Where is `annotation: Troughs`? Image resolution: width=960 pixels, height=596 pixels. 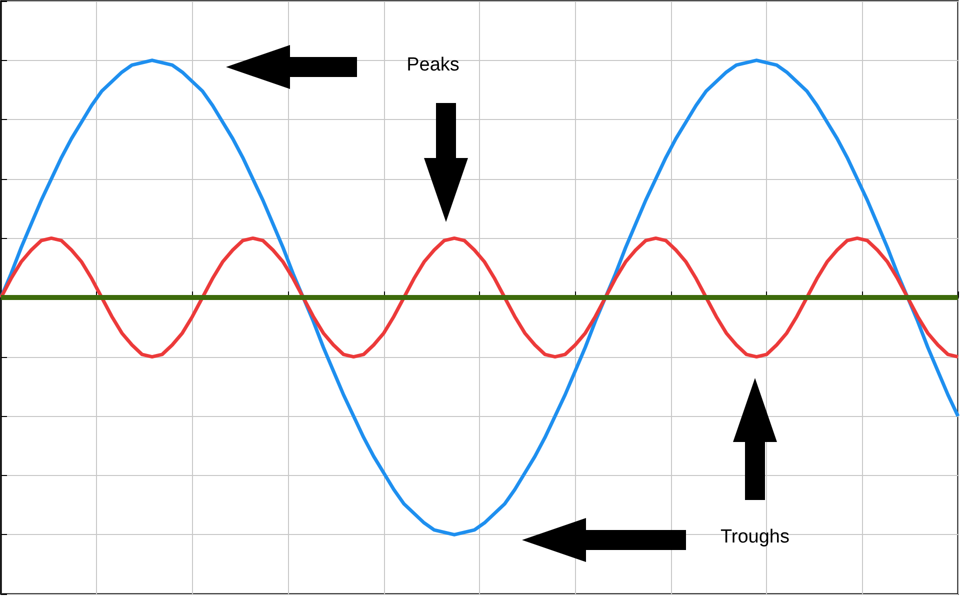 annotation: Troughs is located at coordinates (755, 537).